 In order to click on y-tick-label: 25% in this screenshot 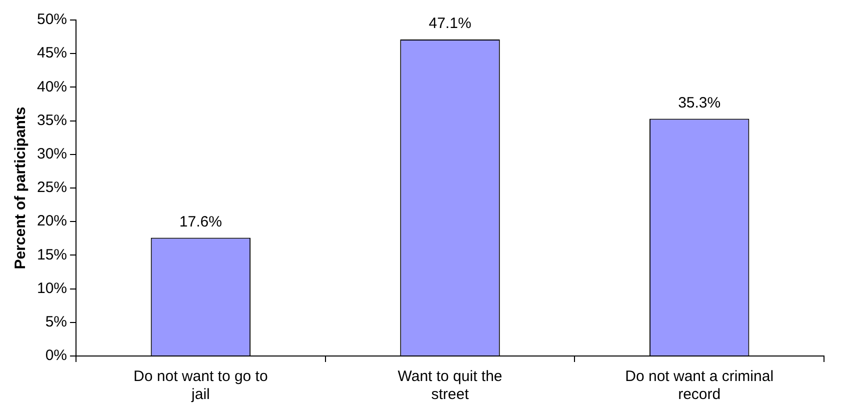, I will do `click(52, 187)`.